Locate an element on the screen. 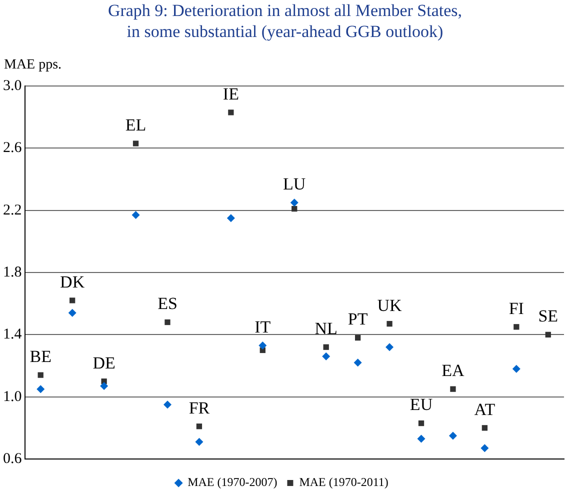  y-tick-label: 1.0 is located at coordinates (12, 396).